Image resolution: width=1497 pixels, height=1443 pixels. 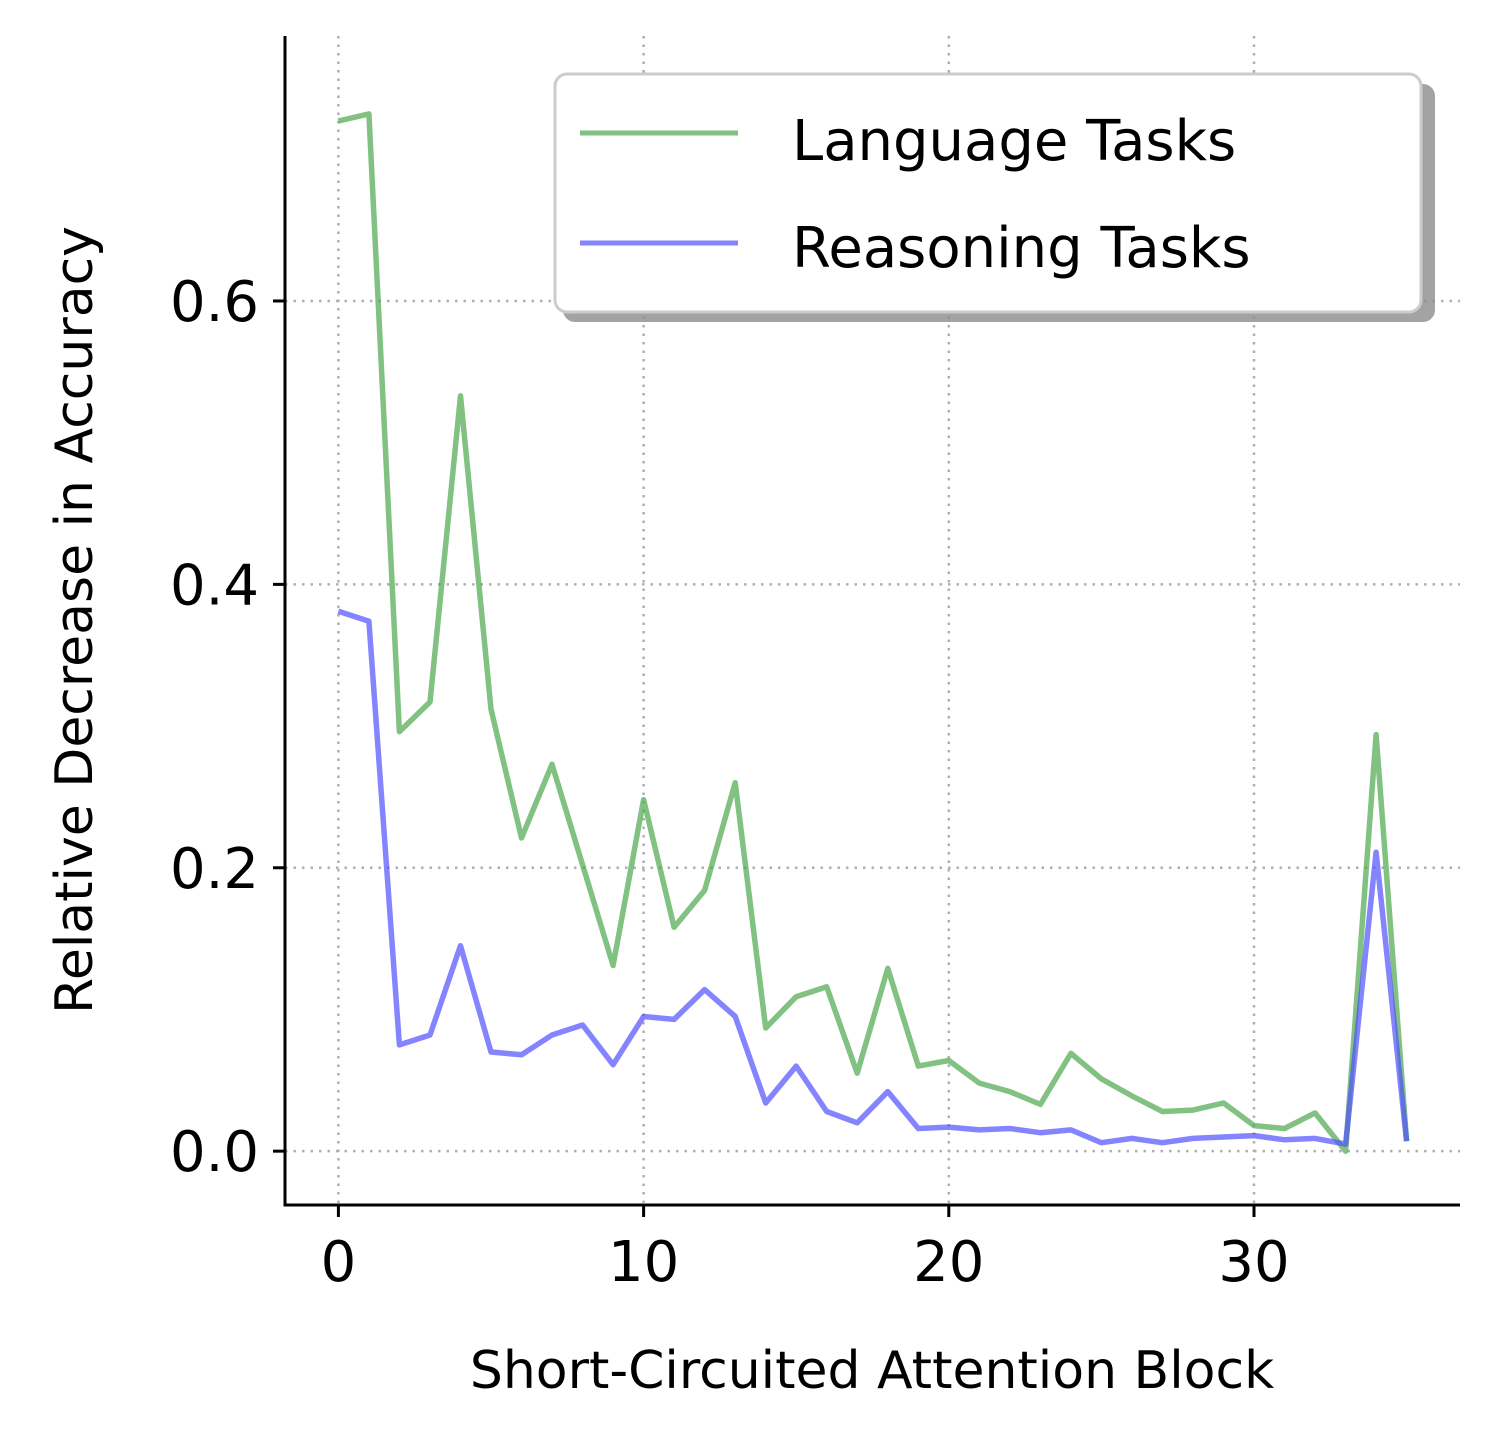 I want to click on x-tick-label-0: 0, so click(x=339, y=1262).